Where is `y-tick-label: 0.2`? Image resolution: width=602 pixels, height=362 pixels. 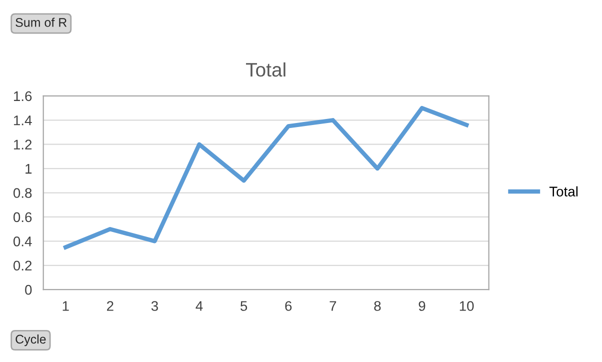 y-tick-label: 0.2 is located at coordinates (22, 265).